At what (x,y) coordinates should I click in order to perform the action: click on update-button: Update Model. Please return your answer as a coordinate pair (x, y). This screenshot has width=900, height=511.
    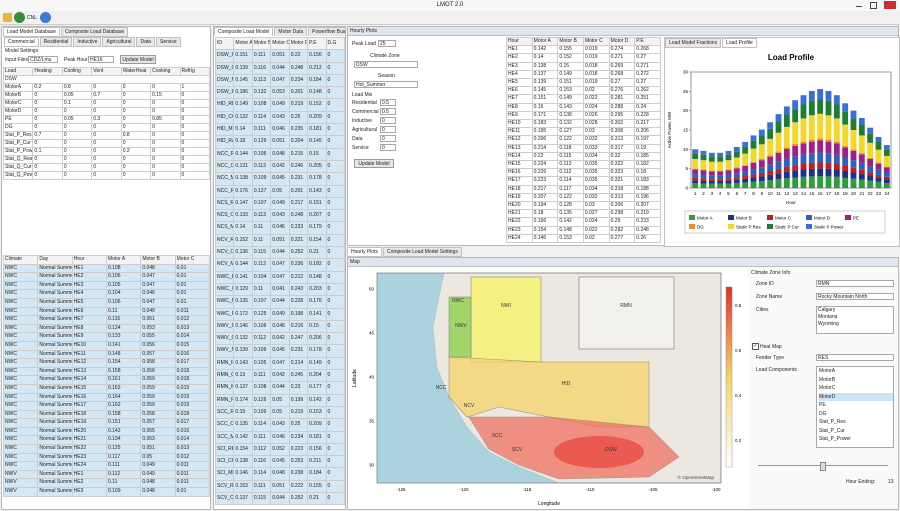
    Looking at the image, I should click on (138, 59).